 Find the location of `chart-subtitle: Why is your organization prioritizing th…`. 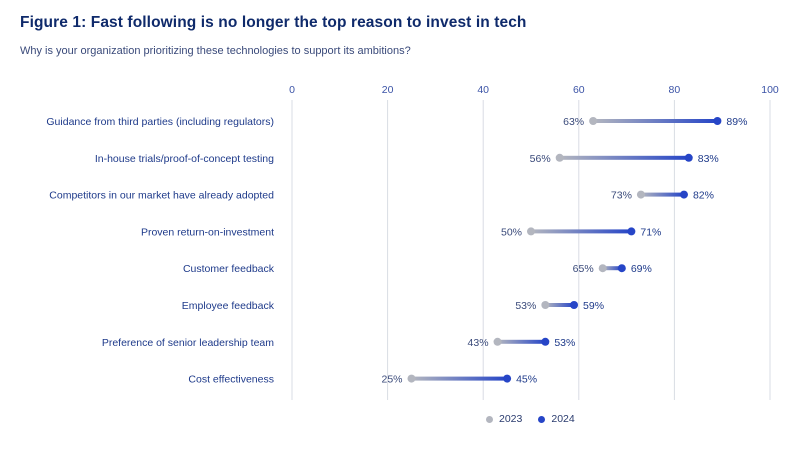

chart-subtitle: Why is your organization prioritizing th… is located at coordinates (215, 51).